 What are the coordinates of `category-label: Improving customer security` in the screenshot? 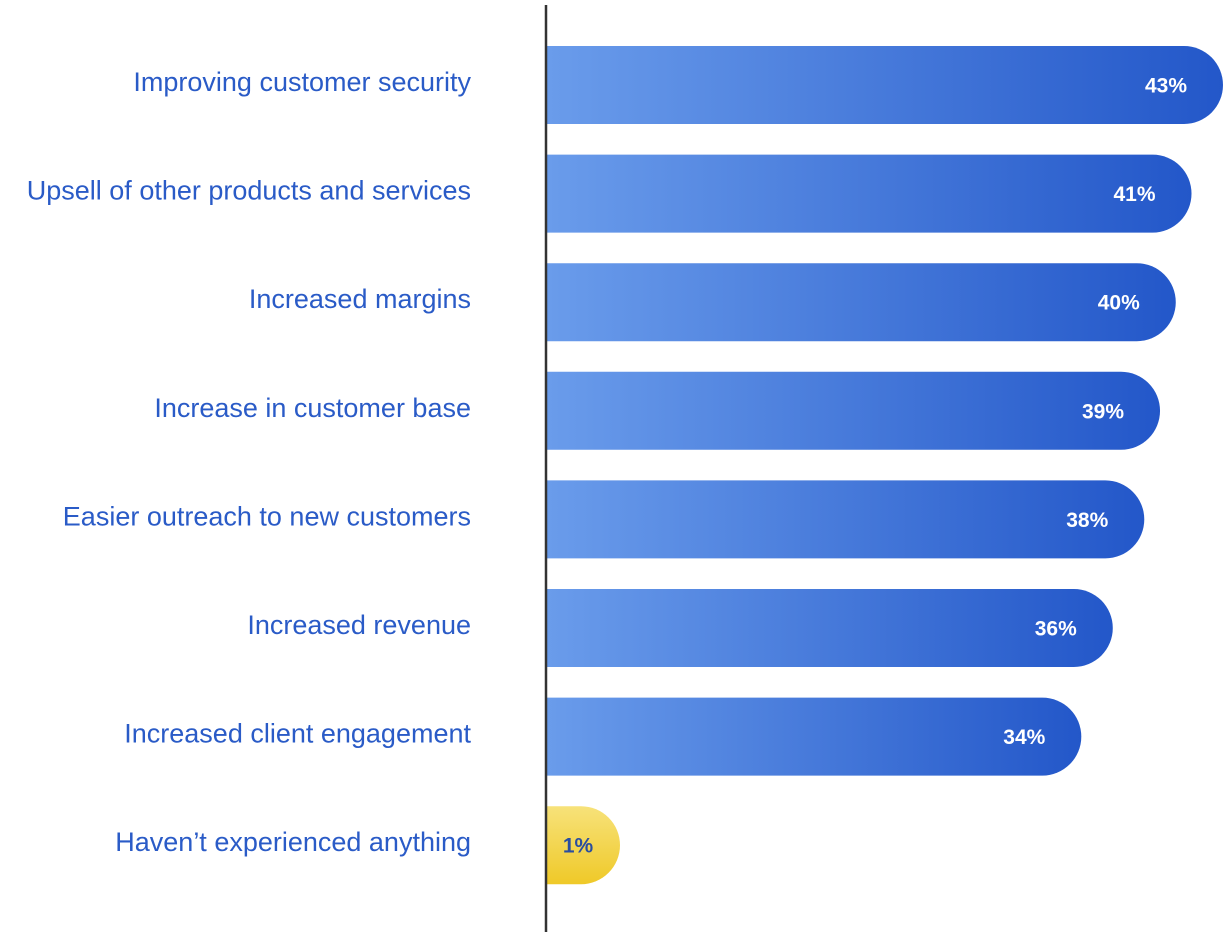 It's located at (302, 82).